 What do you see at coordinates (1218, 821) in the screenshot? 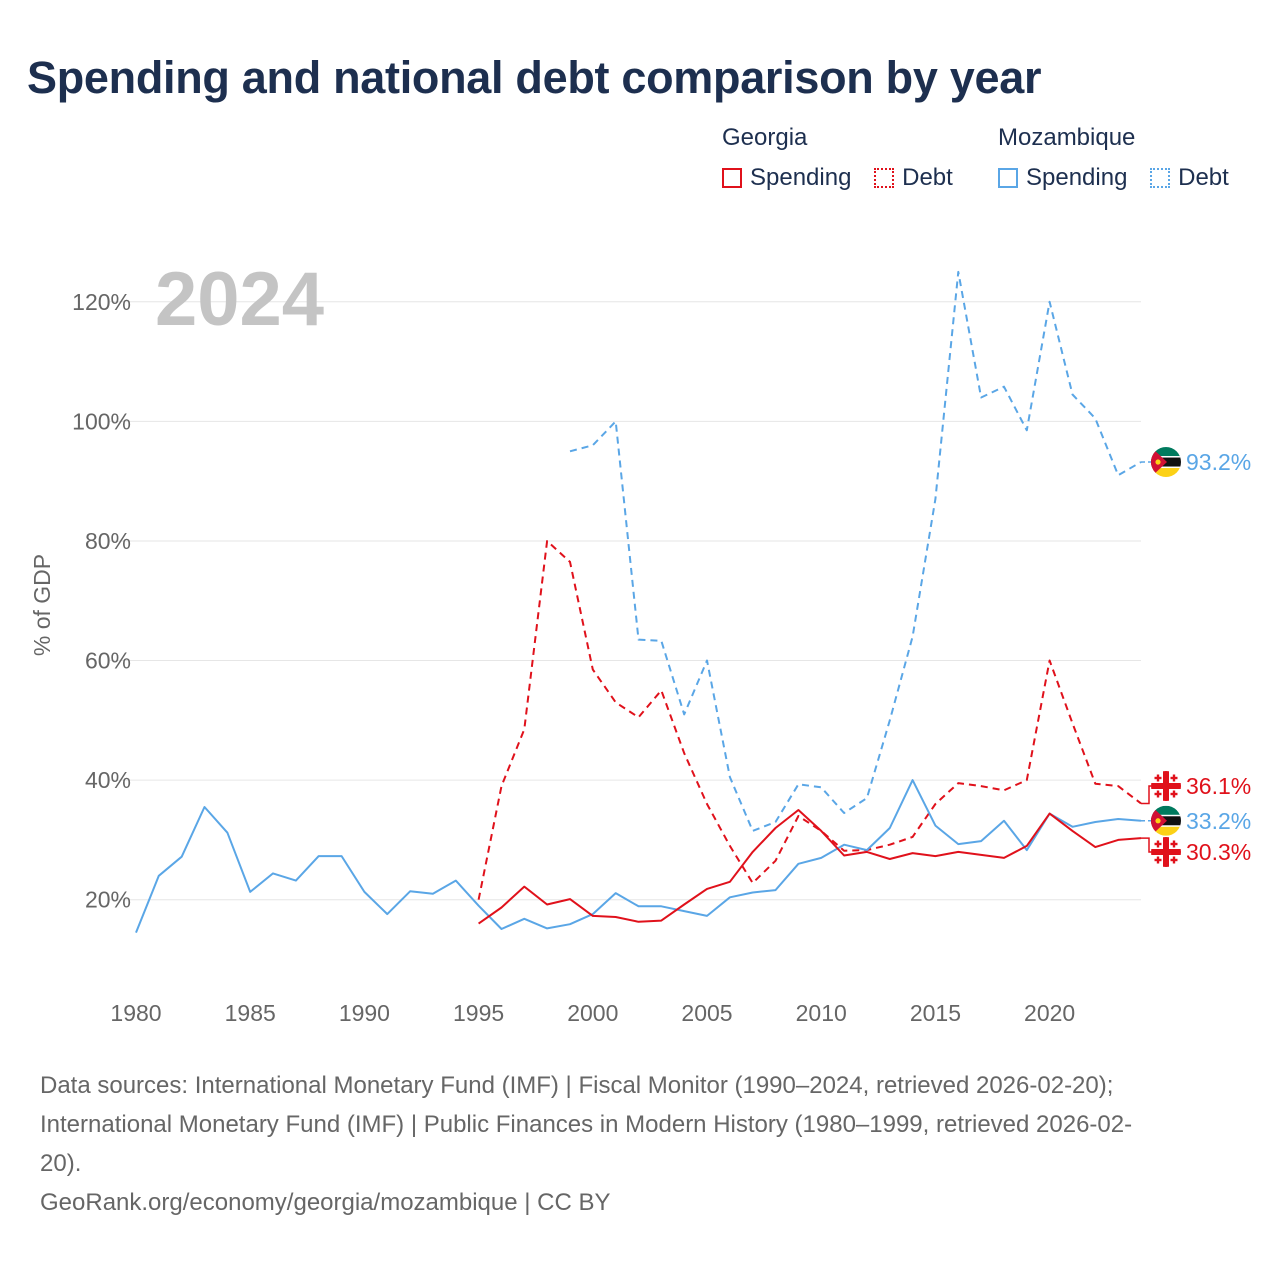
I see `end-value-label: 33.2%` at bounding box center [1218, 821].